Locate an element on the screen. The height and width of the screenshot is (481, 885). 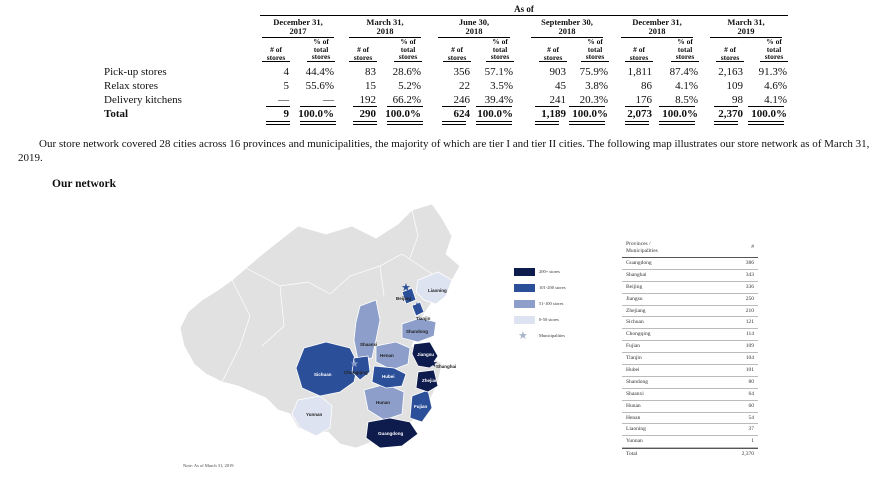
cell-count: 356 is located at coordinates (462, 72).